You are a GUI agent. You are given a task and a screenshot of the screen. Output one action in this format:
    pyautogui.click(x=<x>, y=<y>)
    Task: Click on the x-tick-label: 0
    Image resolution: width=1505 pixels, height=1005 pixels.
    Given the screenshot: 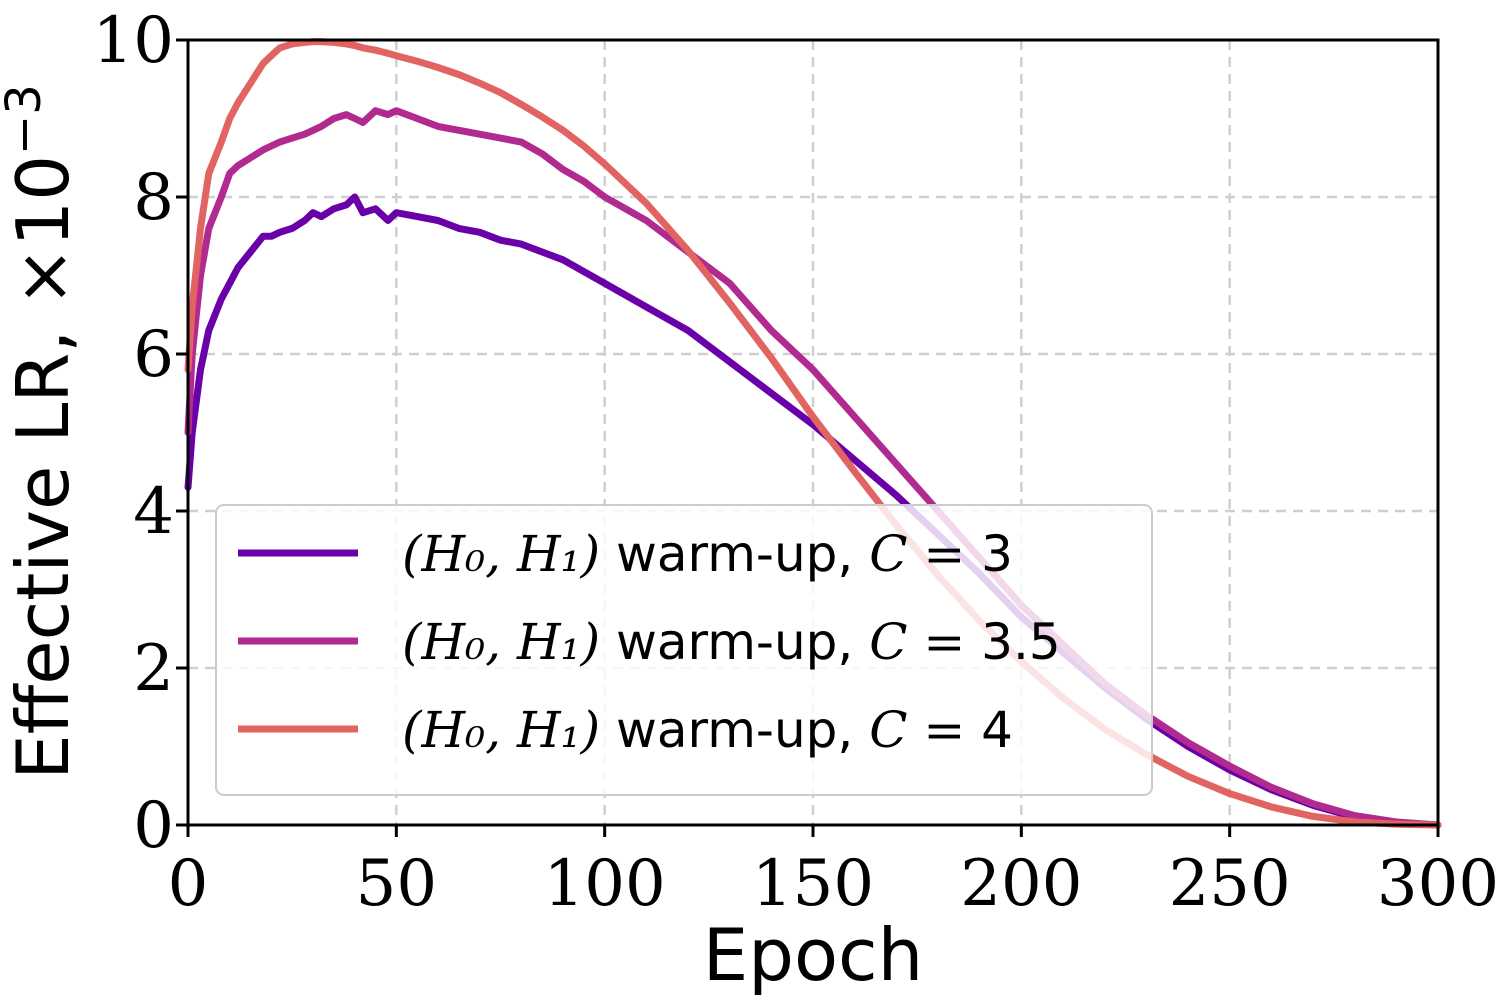 What is the action you would take?
    pyautogui.click(x=188, y=884)
    